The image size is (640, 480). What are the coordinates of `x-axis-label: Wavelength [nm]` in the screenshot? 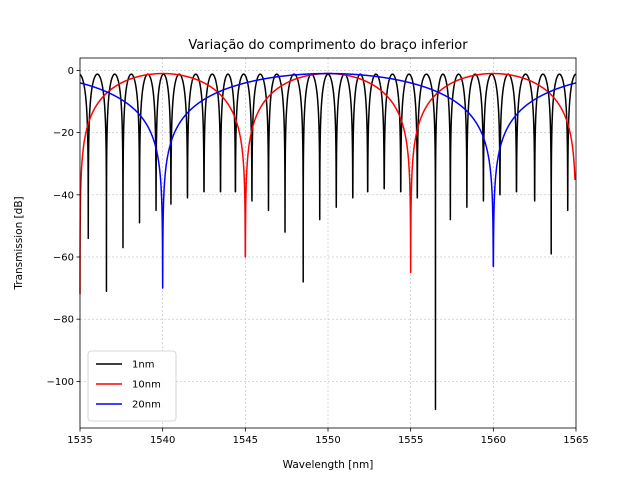 It's located at (328, 465).